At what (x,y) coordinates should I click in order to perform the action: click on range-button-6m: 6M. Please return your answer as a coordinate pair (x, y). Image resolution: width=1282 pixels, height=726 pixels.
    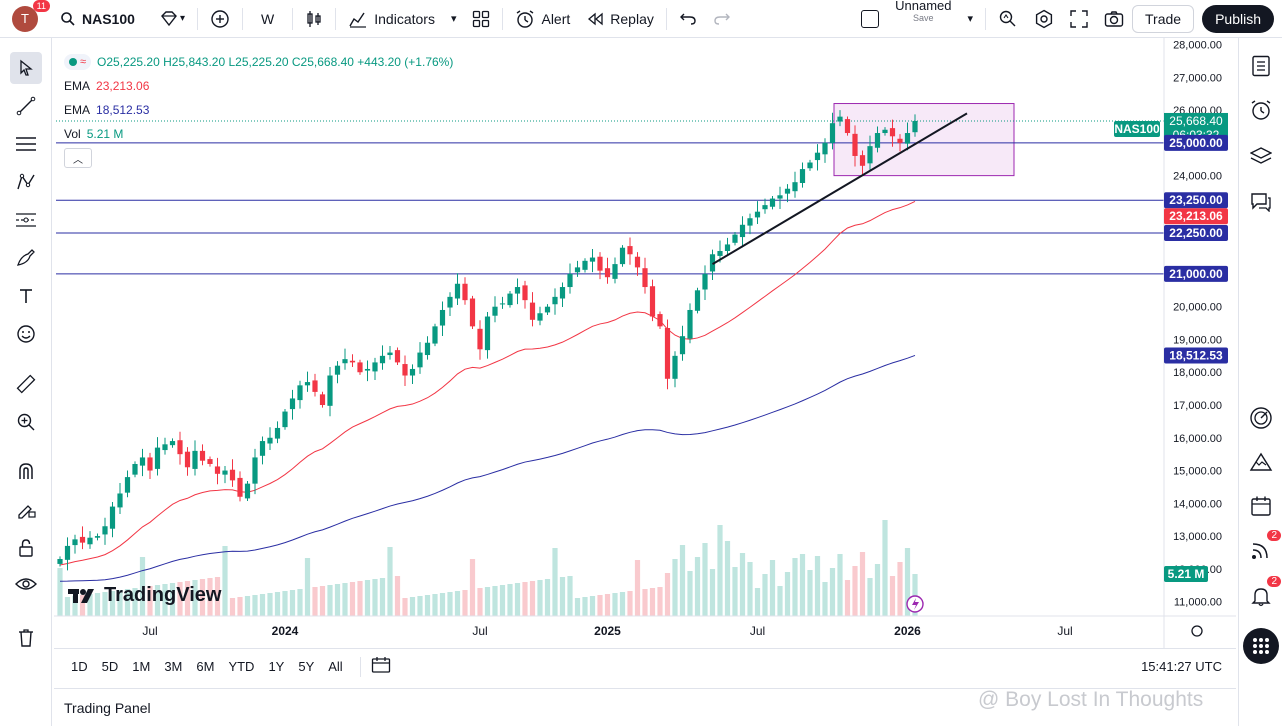
    Looking at the image, I should click on (205, 666).